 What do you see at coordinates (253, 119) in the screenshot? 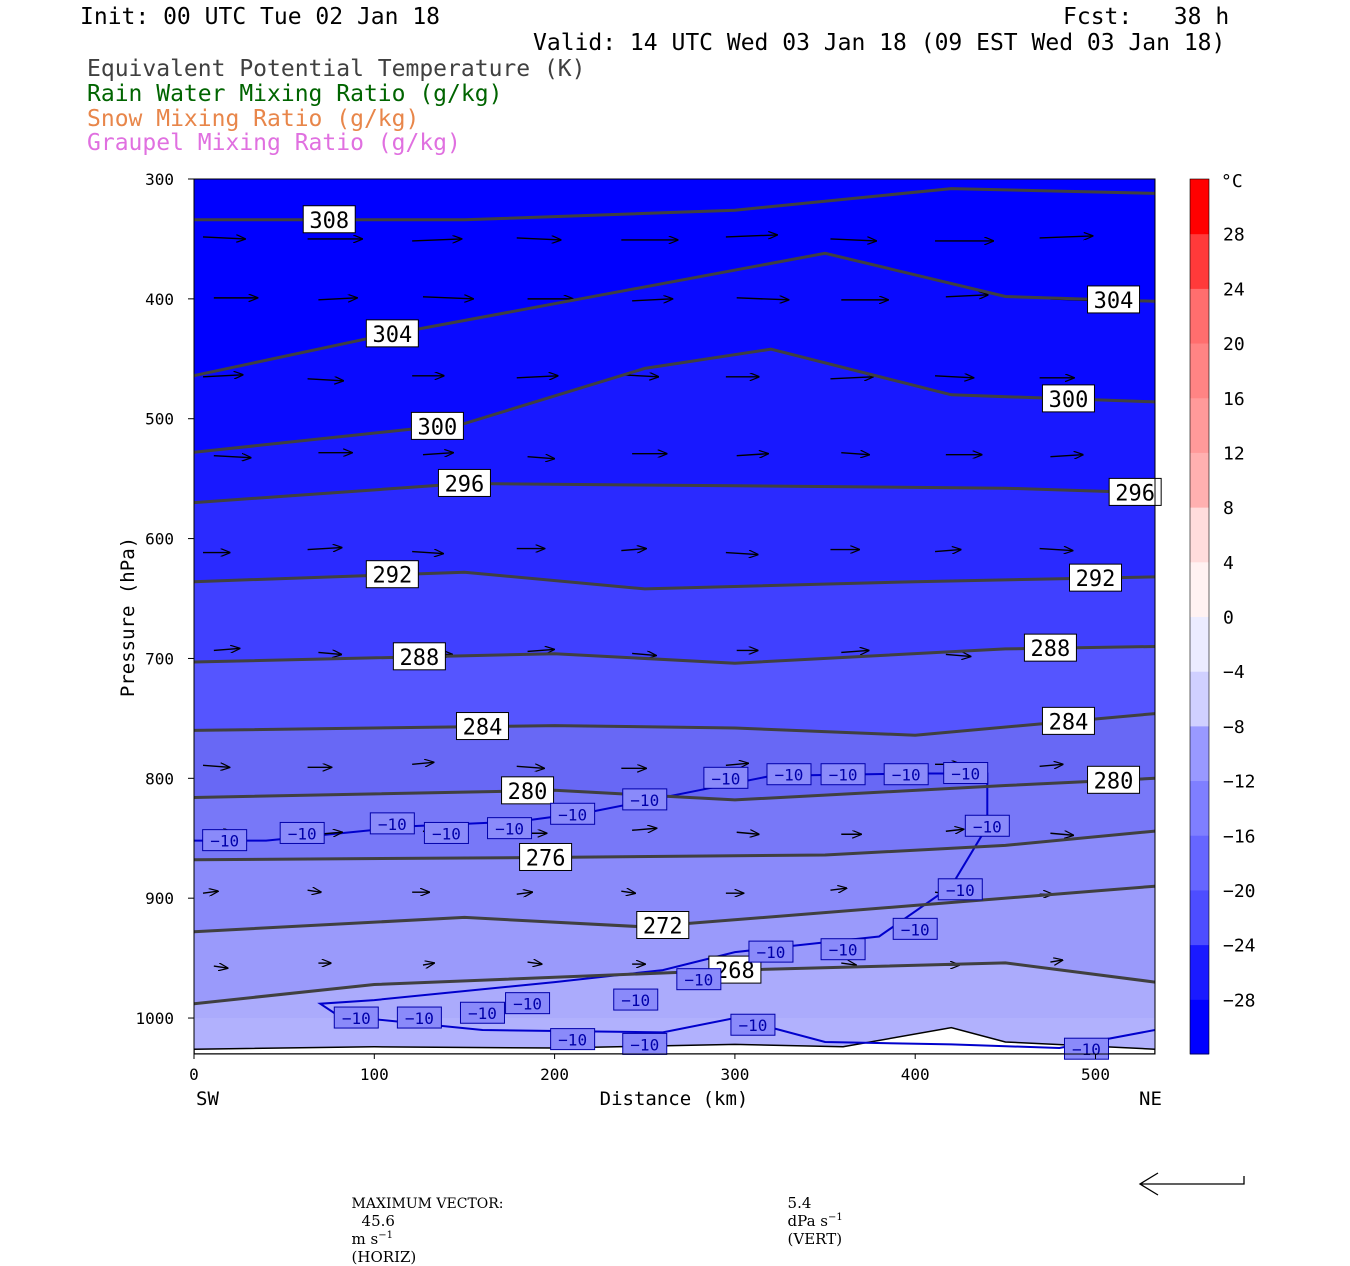
I see `legend-snow: Snow Mixing Ratio (g/kg)` at bounding box center [253, 119].